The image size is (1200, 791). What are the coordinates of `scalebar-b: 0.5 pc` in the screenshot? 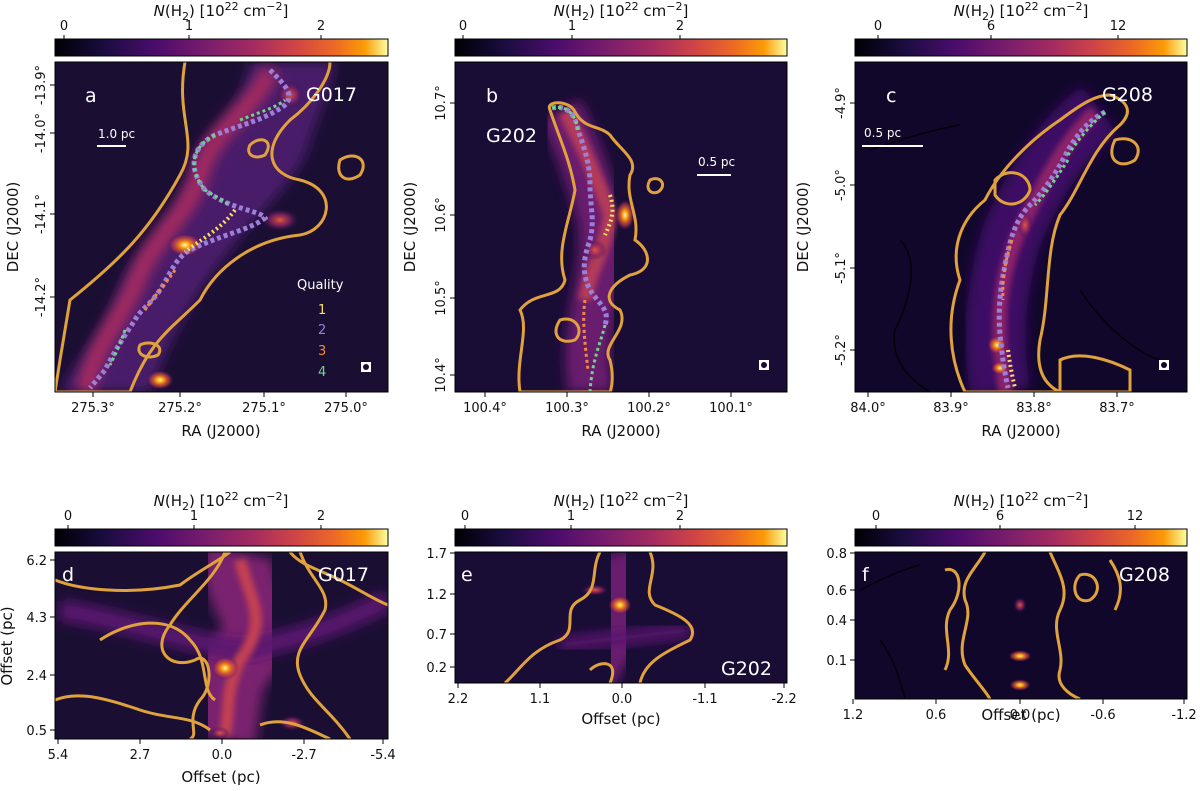 It's located at (716, 165).